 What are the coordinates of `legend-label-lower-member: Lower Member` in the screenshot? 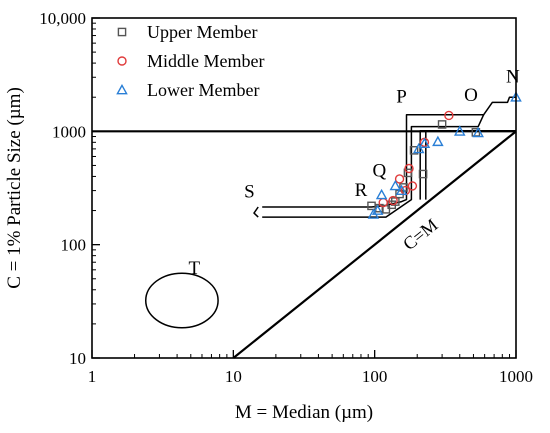 It's located at (203, 90).